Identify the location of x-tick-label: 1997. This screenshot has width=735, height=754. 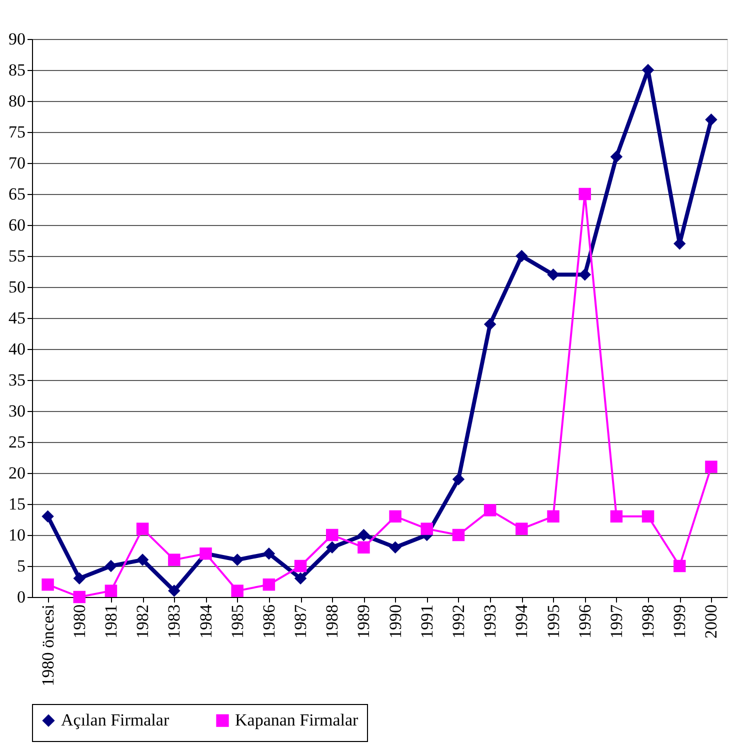
(616, 621).